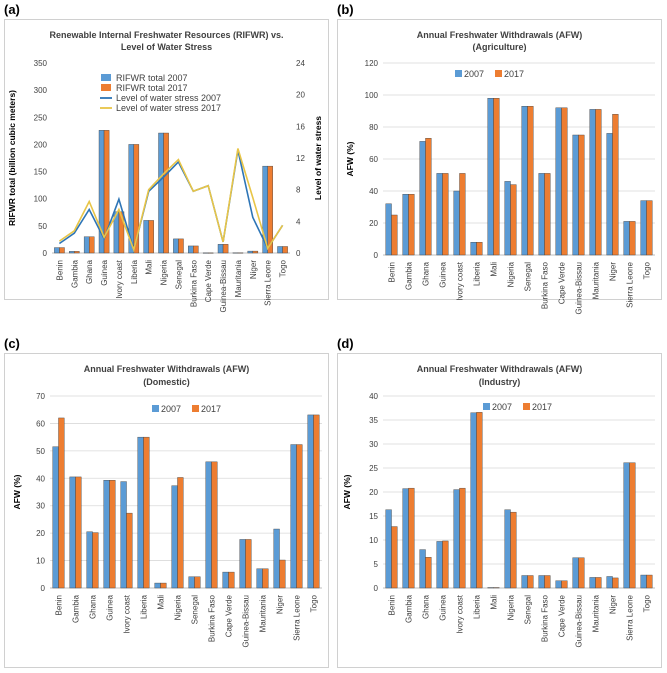  I want to click on x-tick-label: Guinea, so click(443, 274).